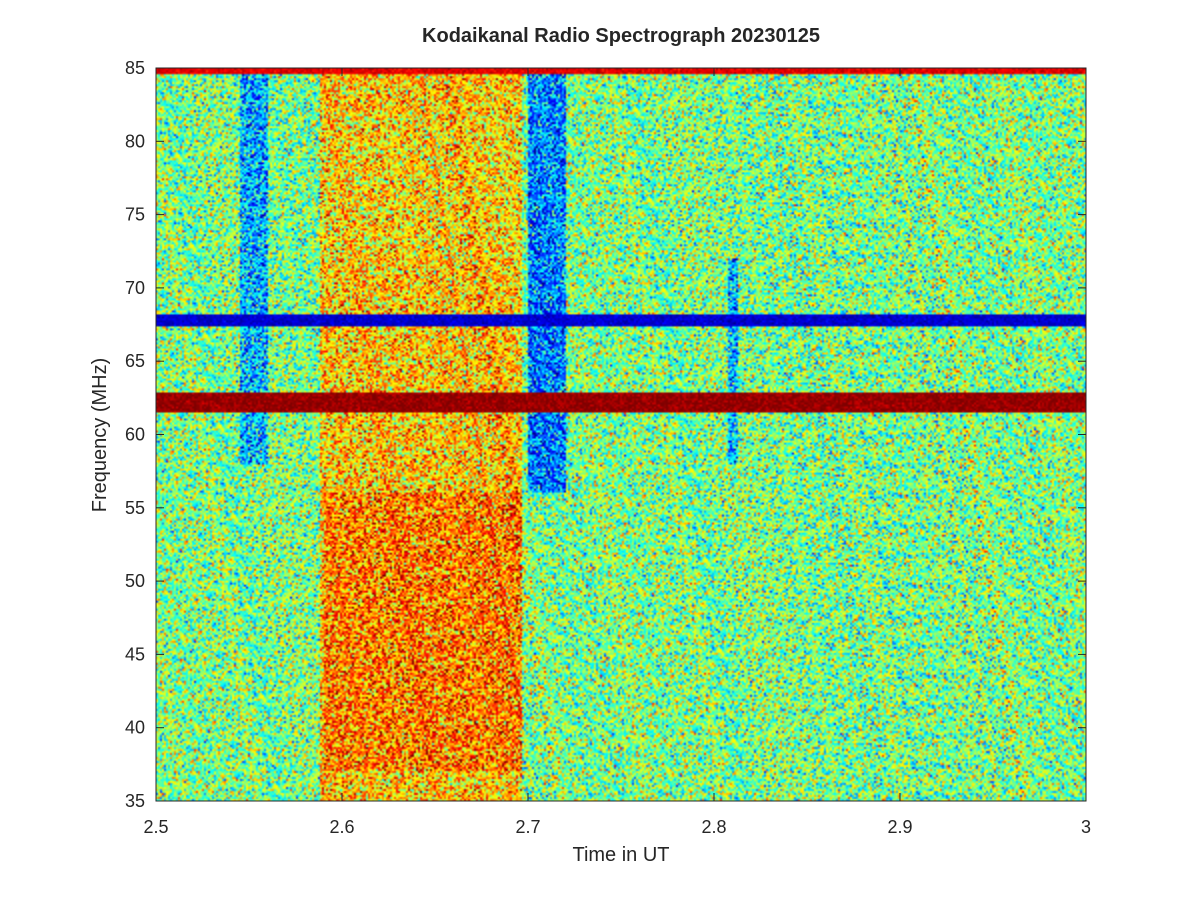  Describe the element at coordinates (135, 68) in the screenshot. I see `y-tick-label: 85` at that location.